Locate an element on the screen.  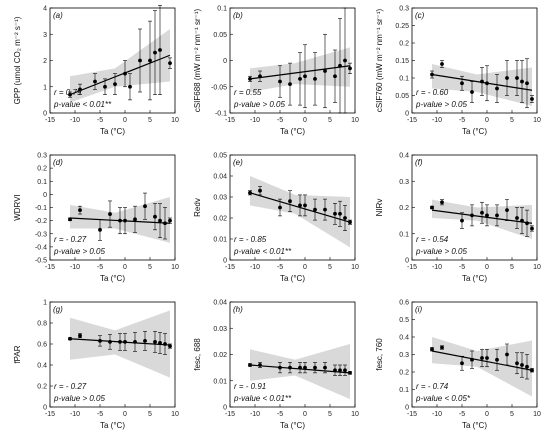
y-tick-label: -0.1 is located at coordinates (41, 208).